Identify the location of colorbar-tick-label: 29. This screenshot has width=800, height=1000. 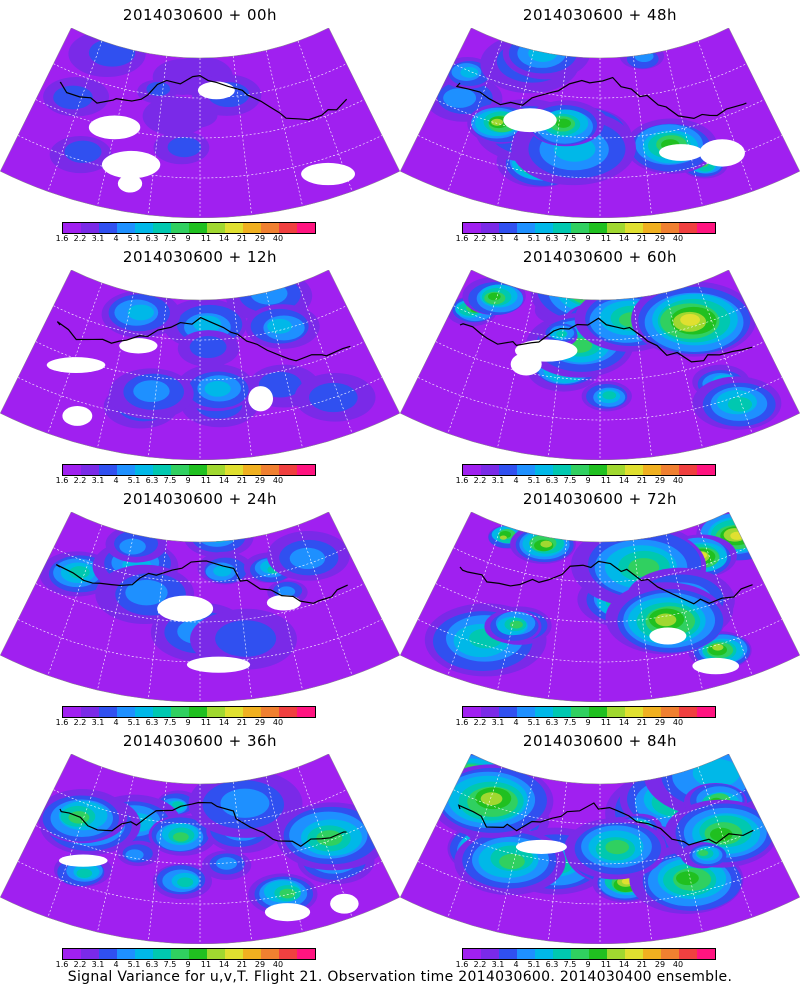
(660, 238).